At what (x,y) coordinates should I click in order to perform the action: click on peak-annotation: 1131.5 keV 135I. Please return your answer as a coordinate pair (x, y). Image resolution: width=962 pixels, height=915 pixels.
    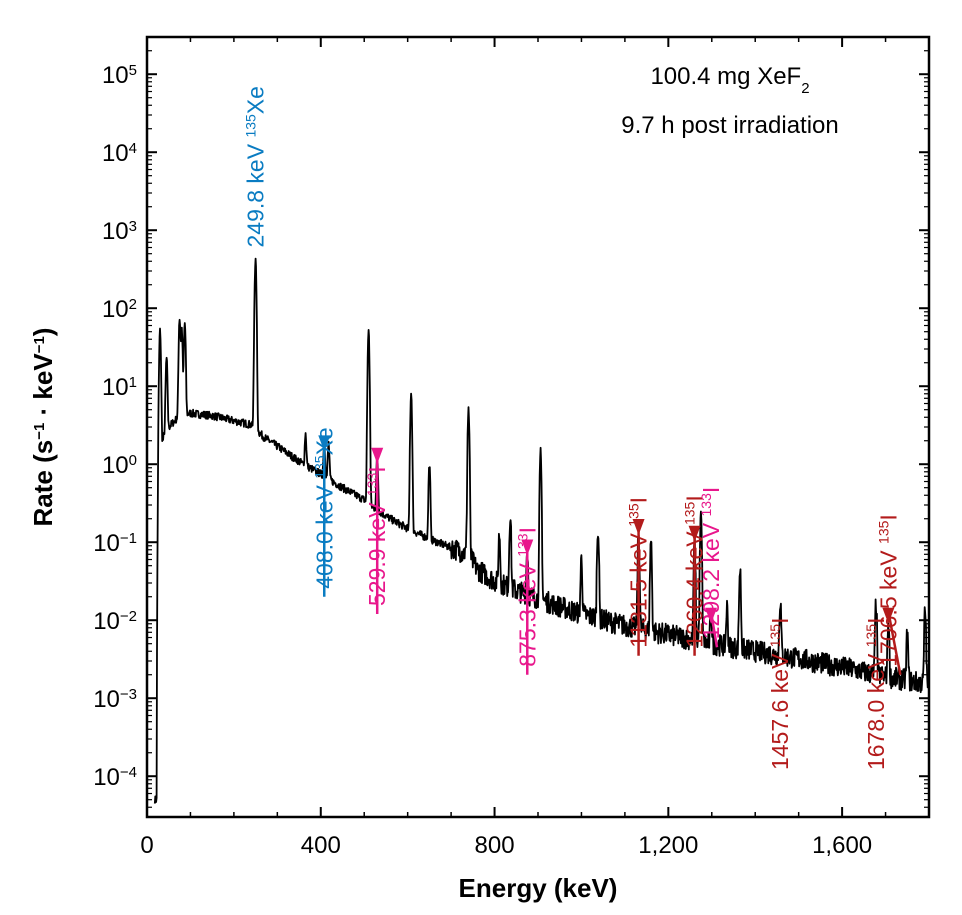
    Looking at the image, I should click on (639, 576).